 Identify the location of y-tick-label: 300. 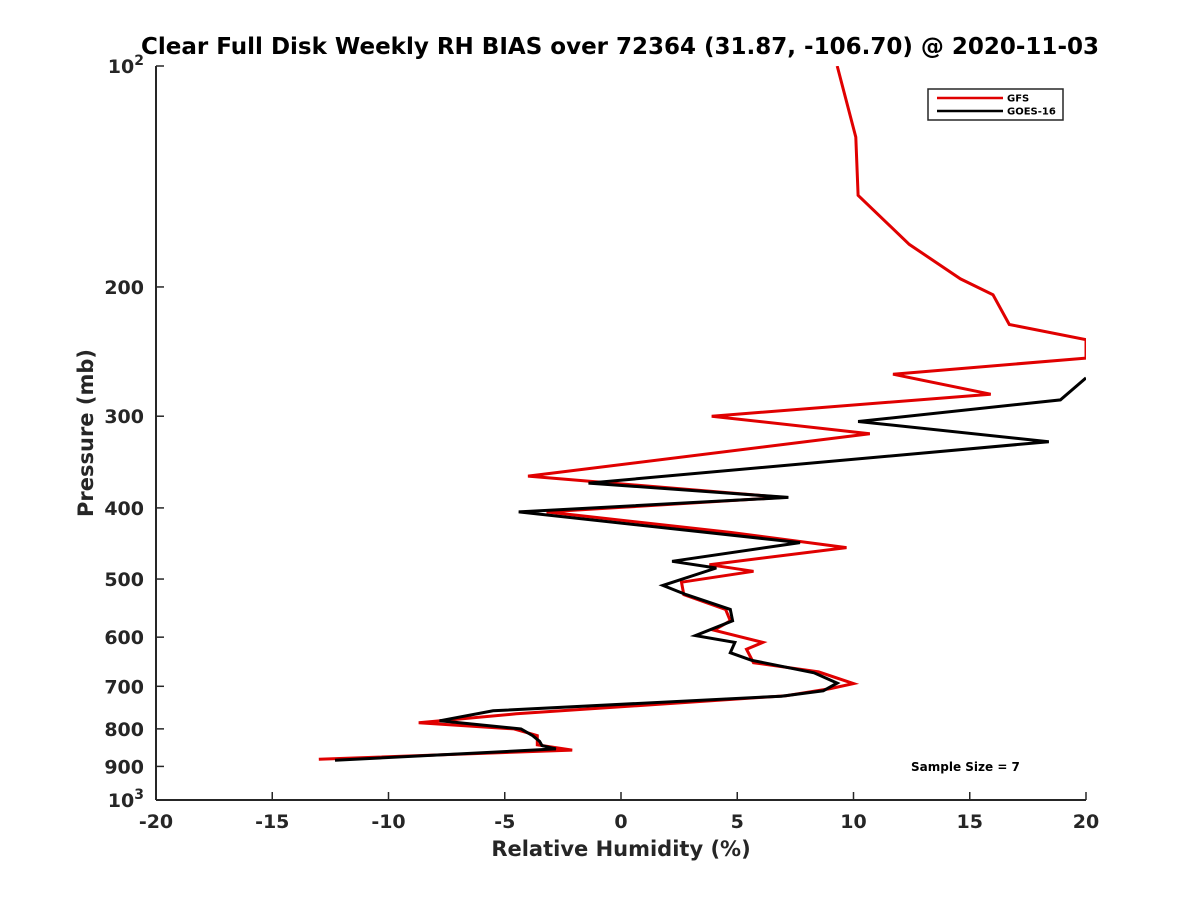
(124, 417).